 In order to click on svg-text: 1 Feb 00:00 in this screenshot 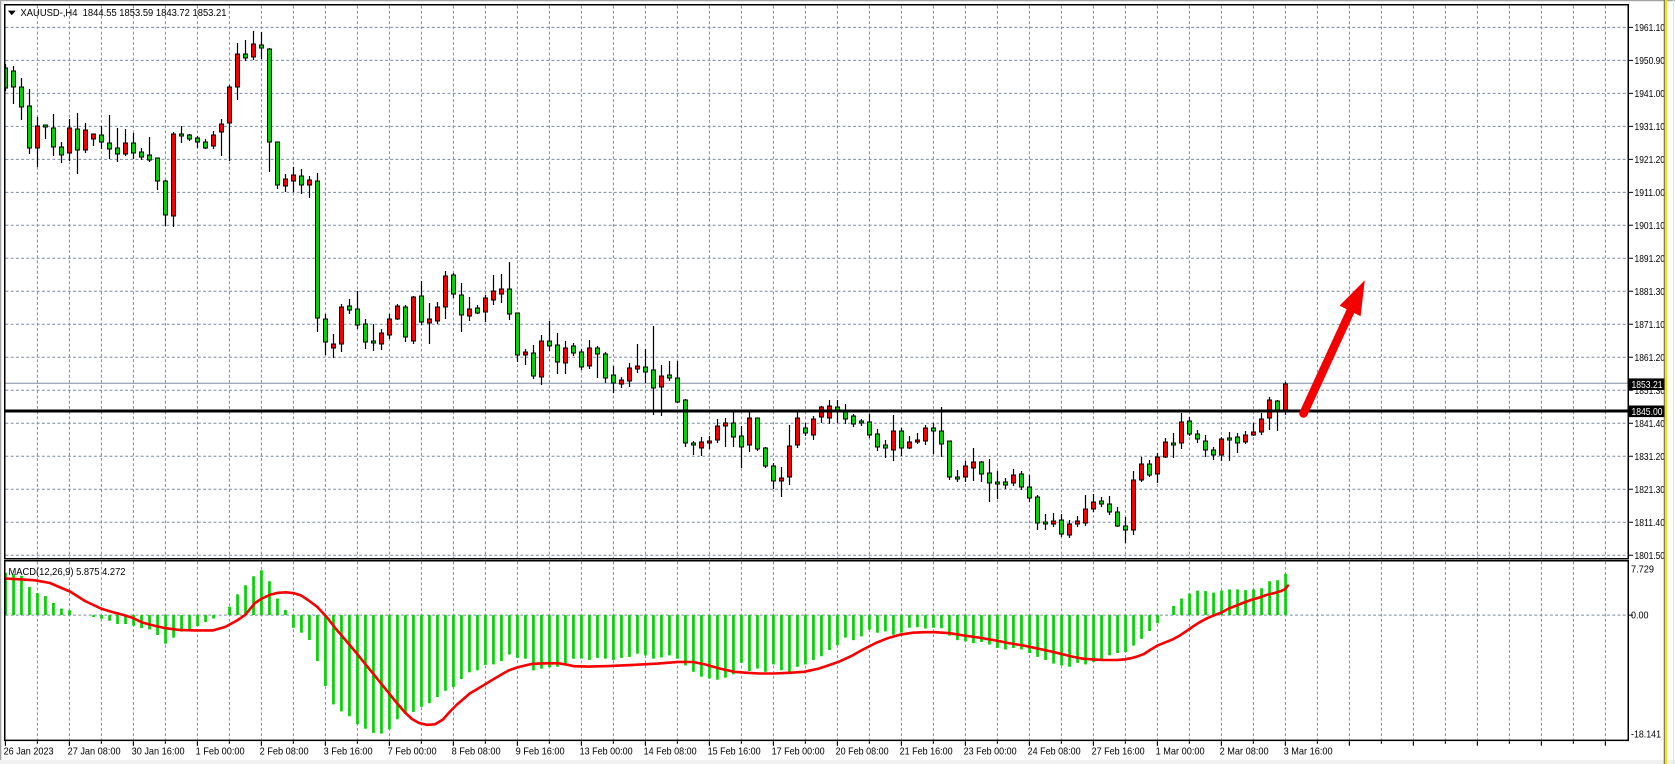, I will do `click(220, 752)`.